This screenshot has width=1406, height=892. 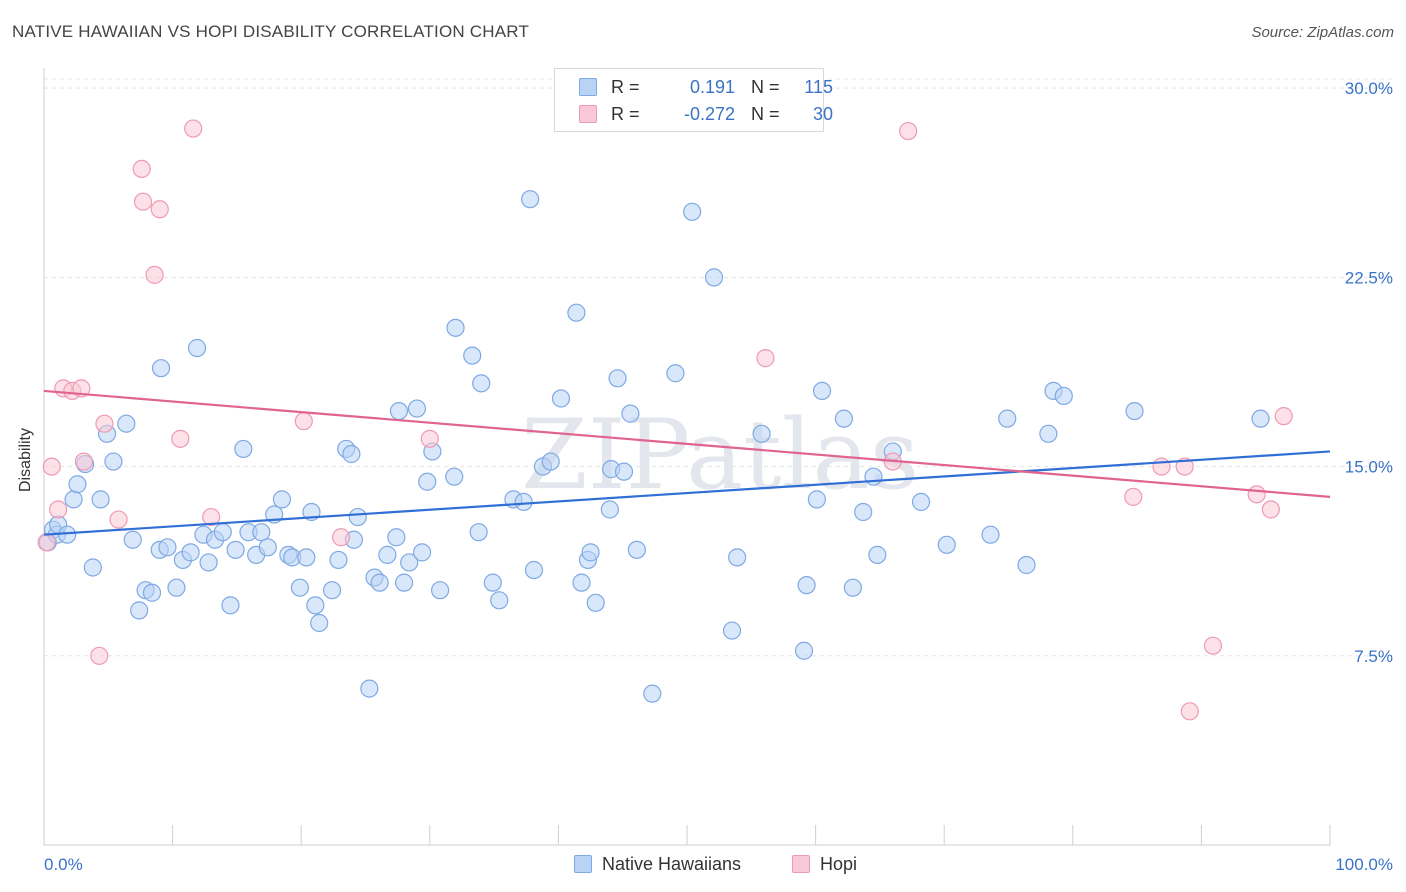 I want to click on y-tick-label: 30.0%, so click(x=1369, y=88).